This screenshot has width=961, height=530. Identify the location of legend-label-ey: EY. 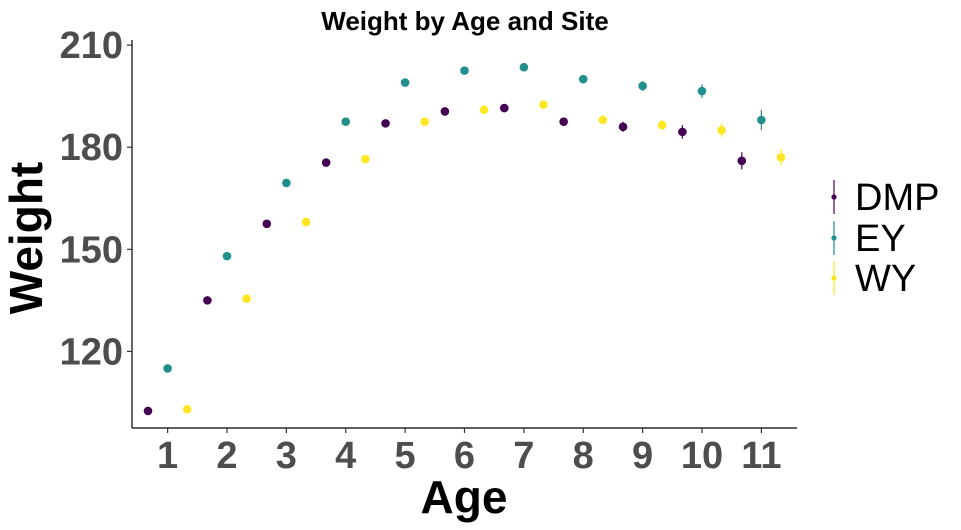
(880, 239).